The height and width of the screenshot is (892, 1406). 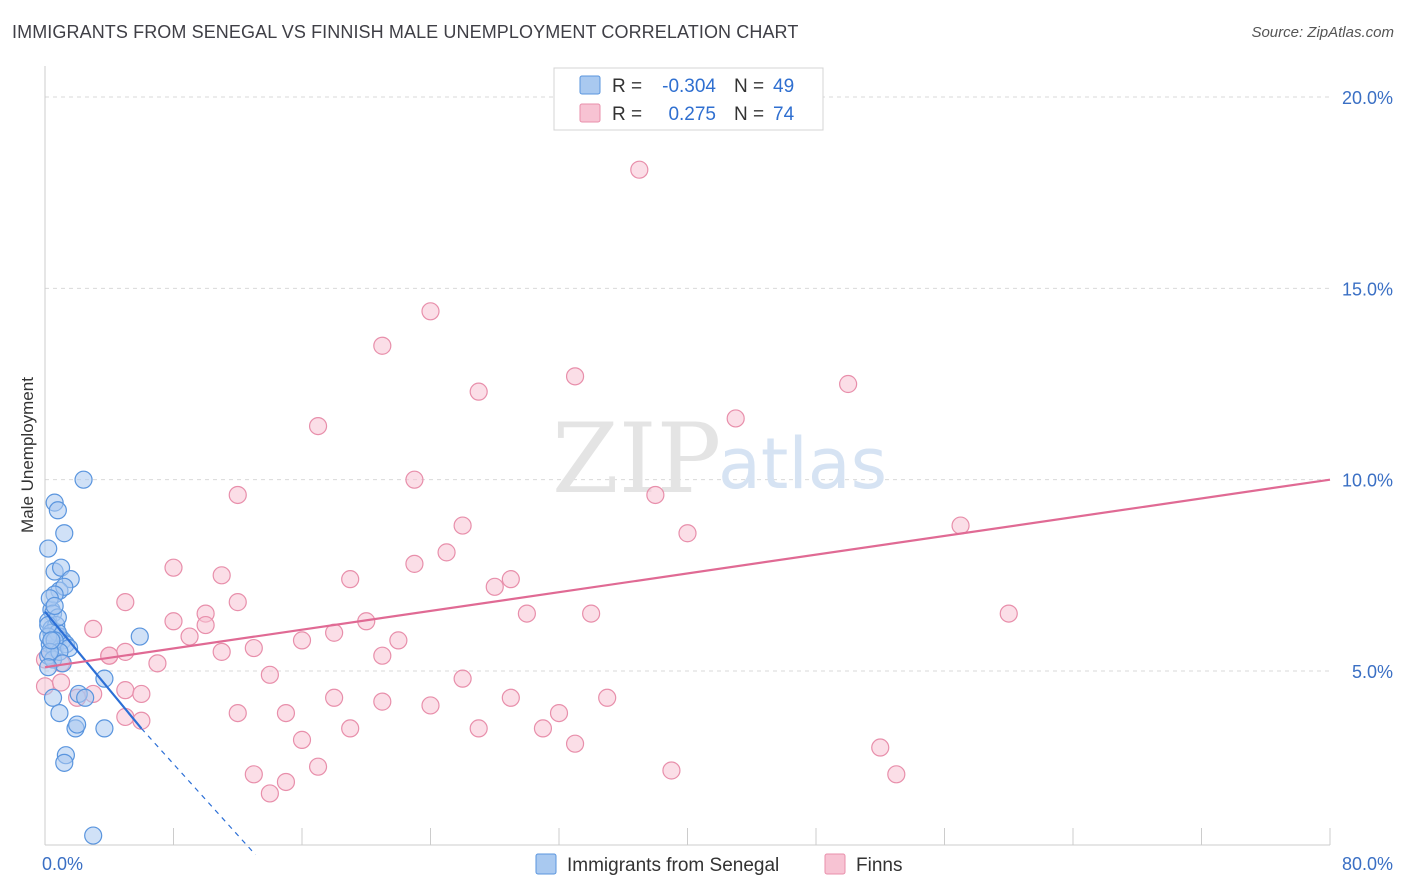 What do you see at coordinates (546, 864) in the screenshot?
I see `bottom-legend-swatch-senegal` at bounding box center [546, 864].